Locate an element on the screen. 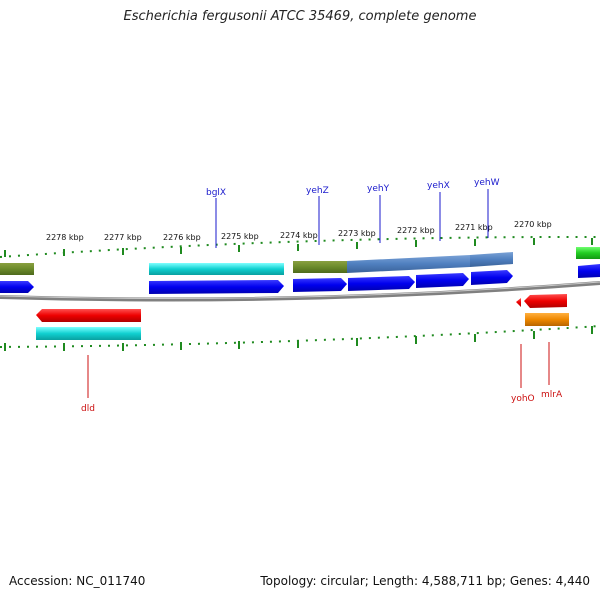 Image resolution: width=600 pixels, height=600 pixels. scale-label: 2278 kbp is located at coordinates (65, 237).